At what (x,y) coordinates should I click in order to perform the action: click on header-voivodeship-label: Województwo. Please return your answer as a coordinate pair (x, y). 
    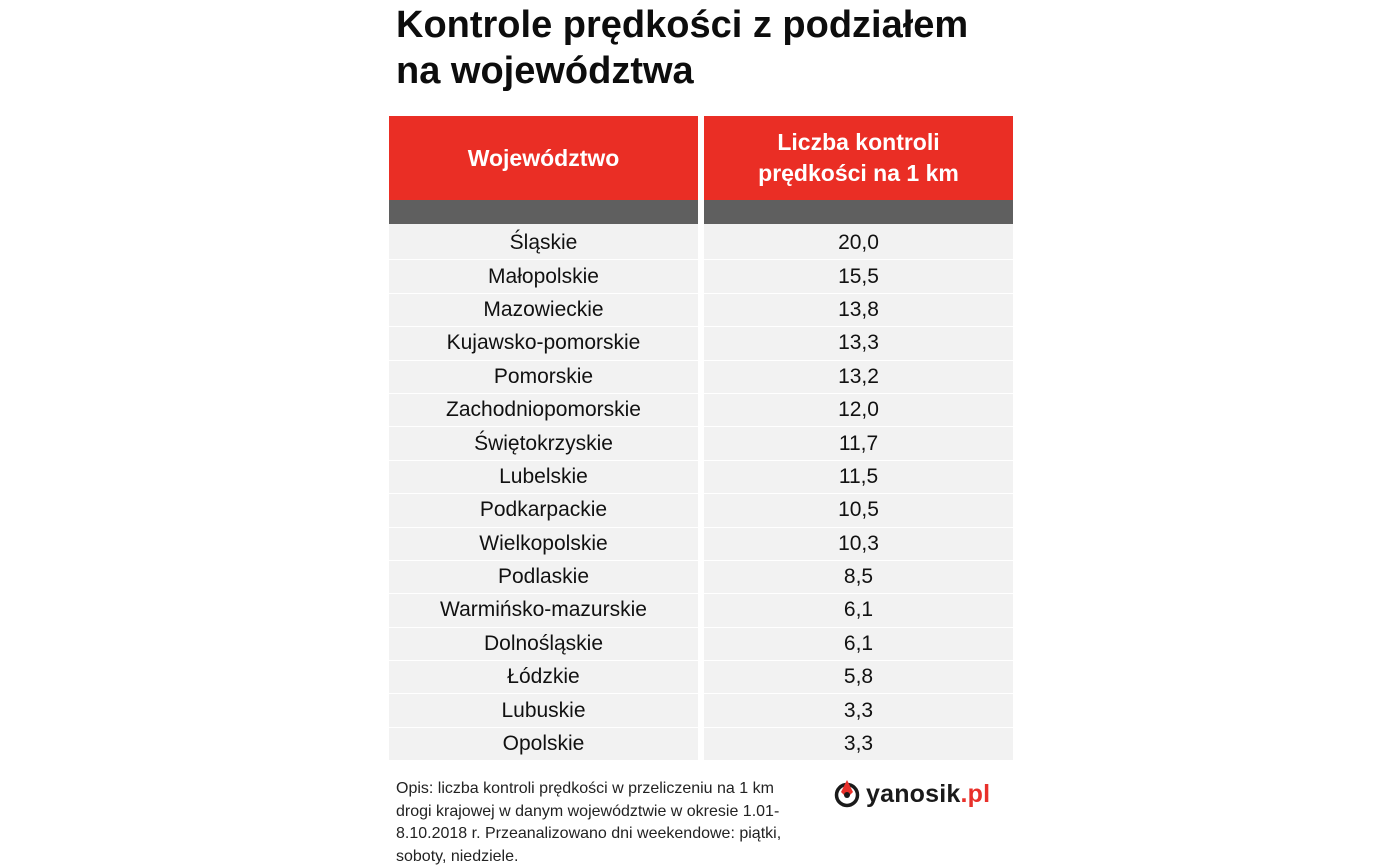
    Looking at the image, I should click on (543, 157).